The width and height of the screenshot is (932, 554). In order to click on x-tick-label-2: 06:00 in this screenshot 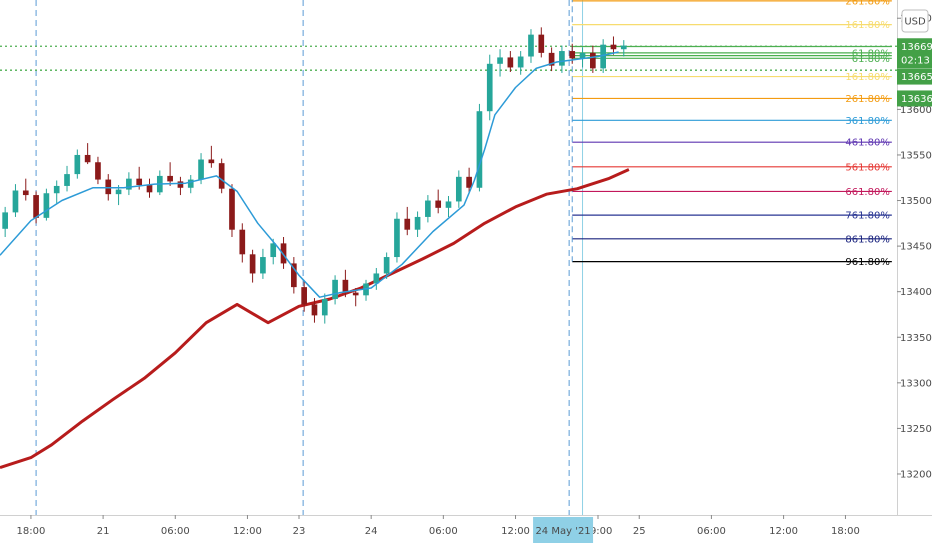, I will do `click(175, 531)`.